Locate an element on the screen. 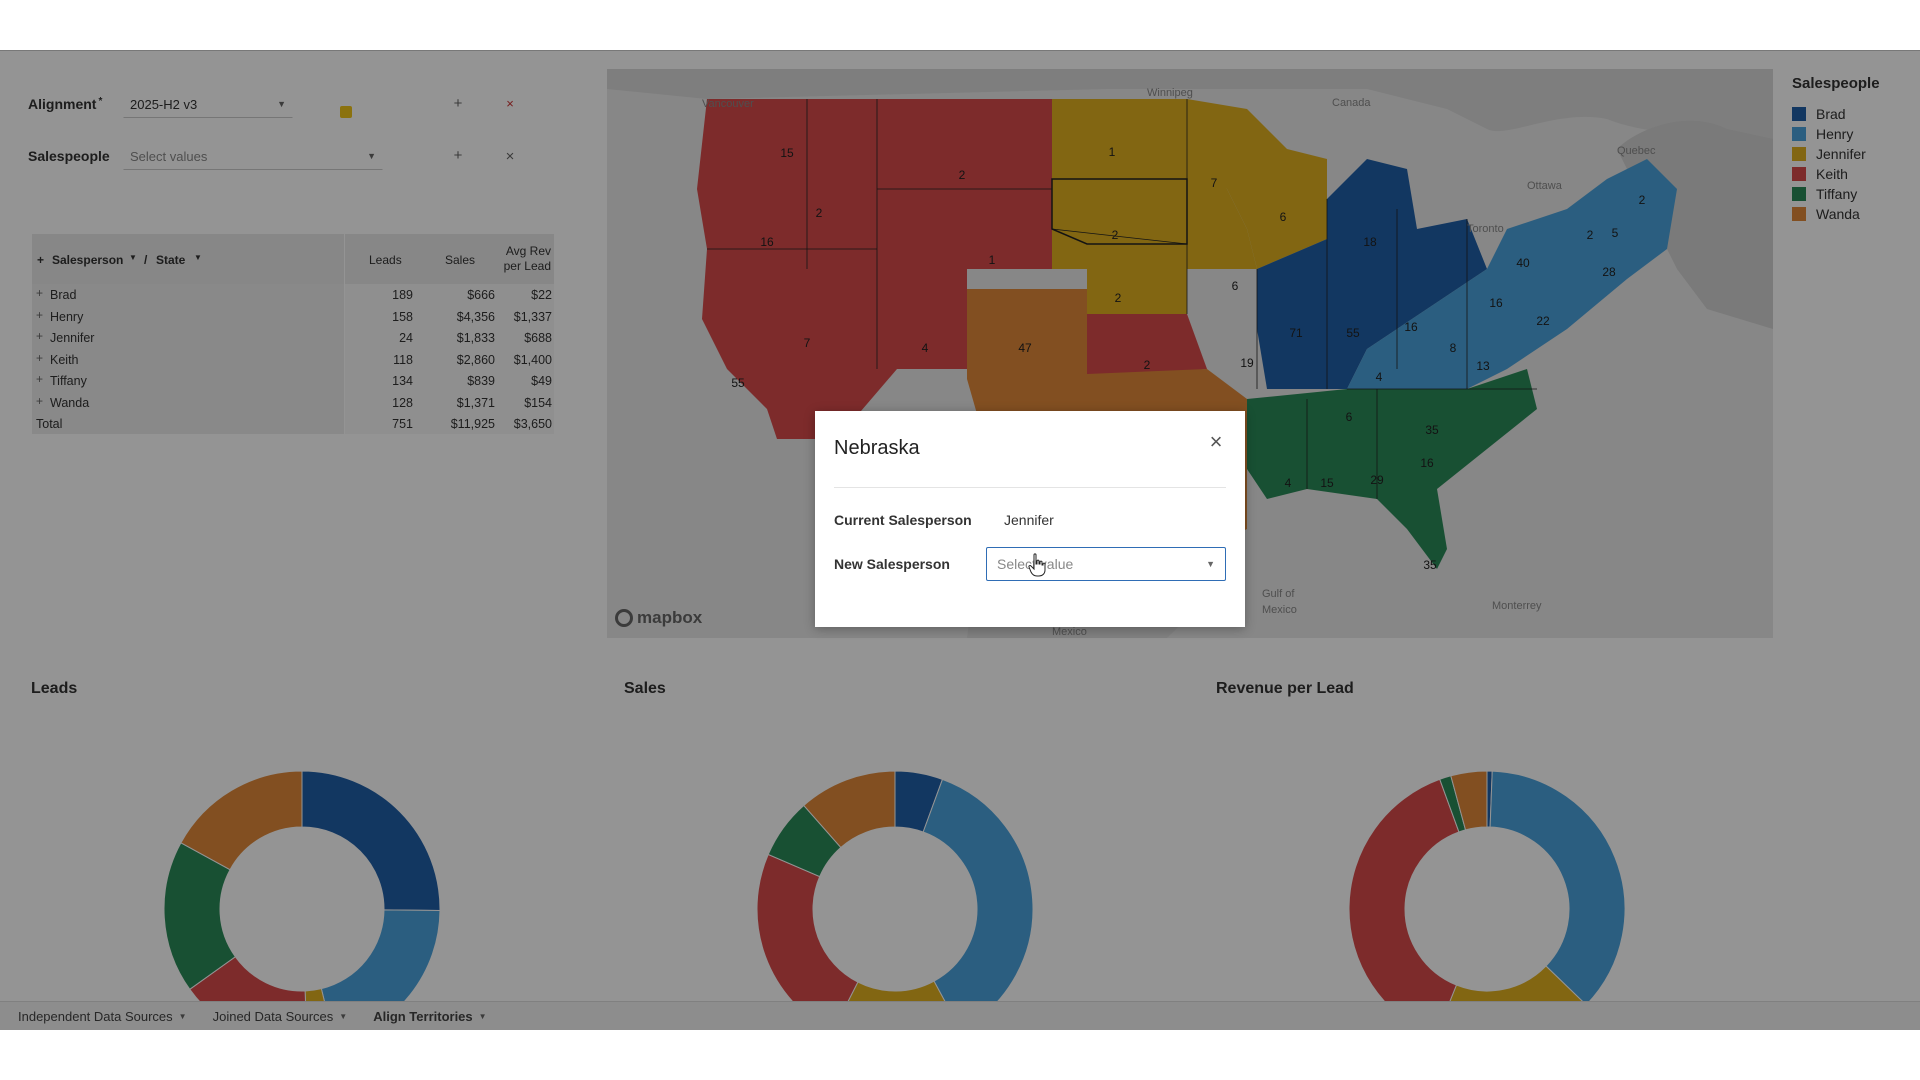 Image resolution: width=1920 pixels, height=1080 pixels. legend-label: Jennifer is located at coordinates (1841, 154).